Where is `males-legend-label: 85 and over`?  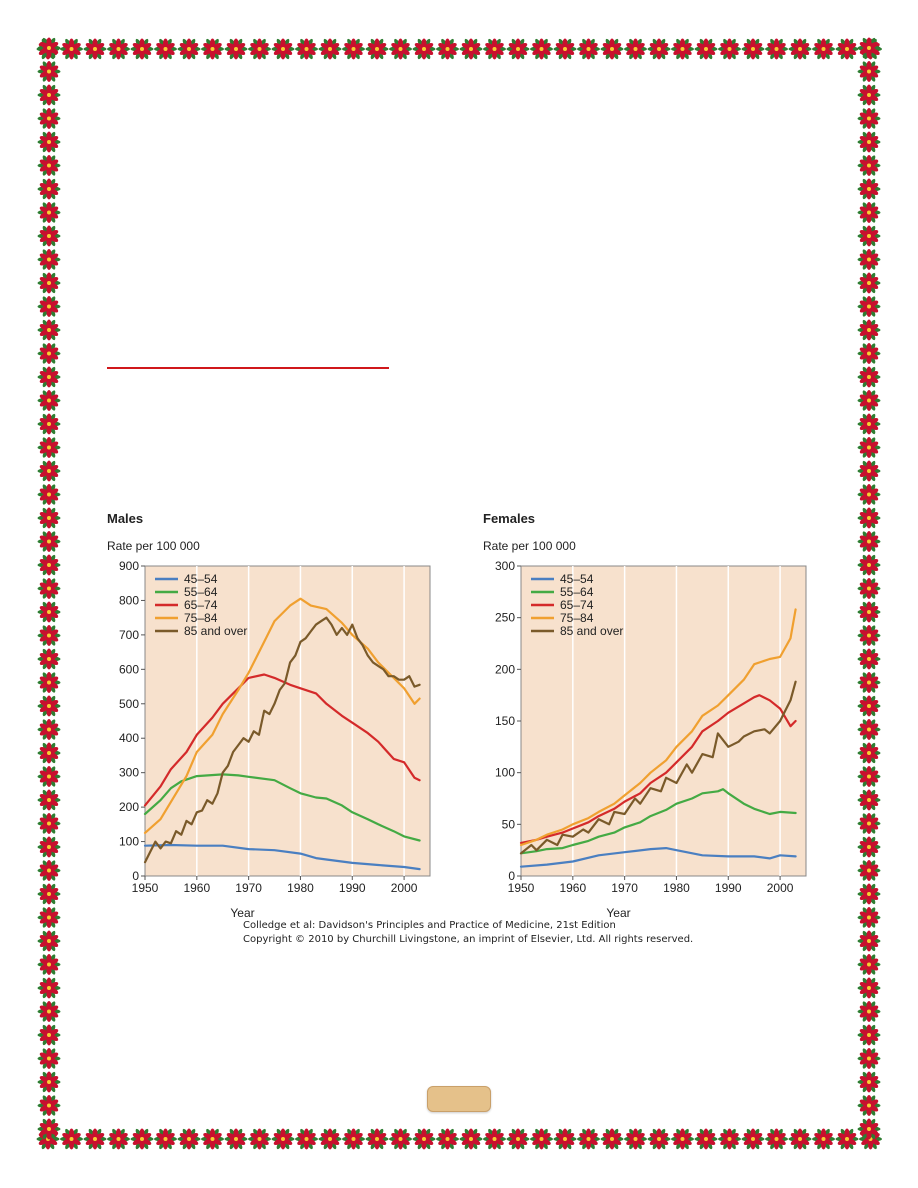
males-legend-label: 85 and over is located at coordinates (215, 631).